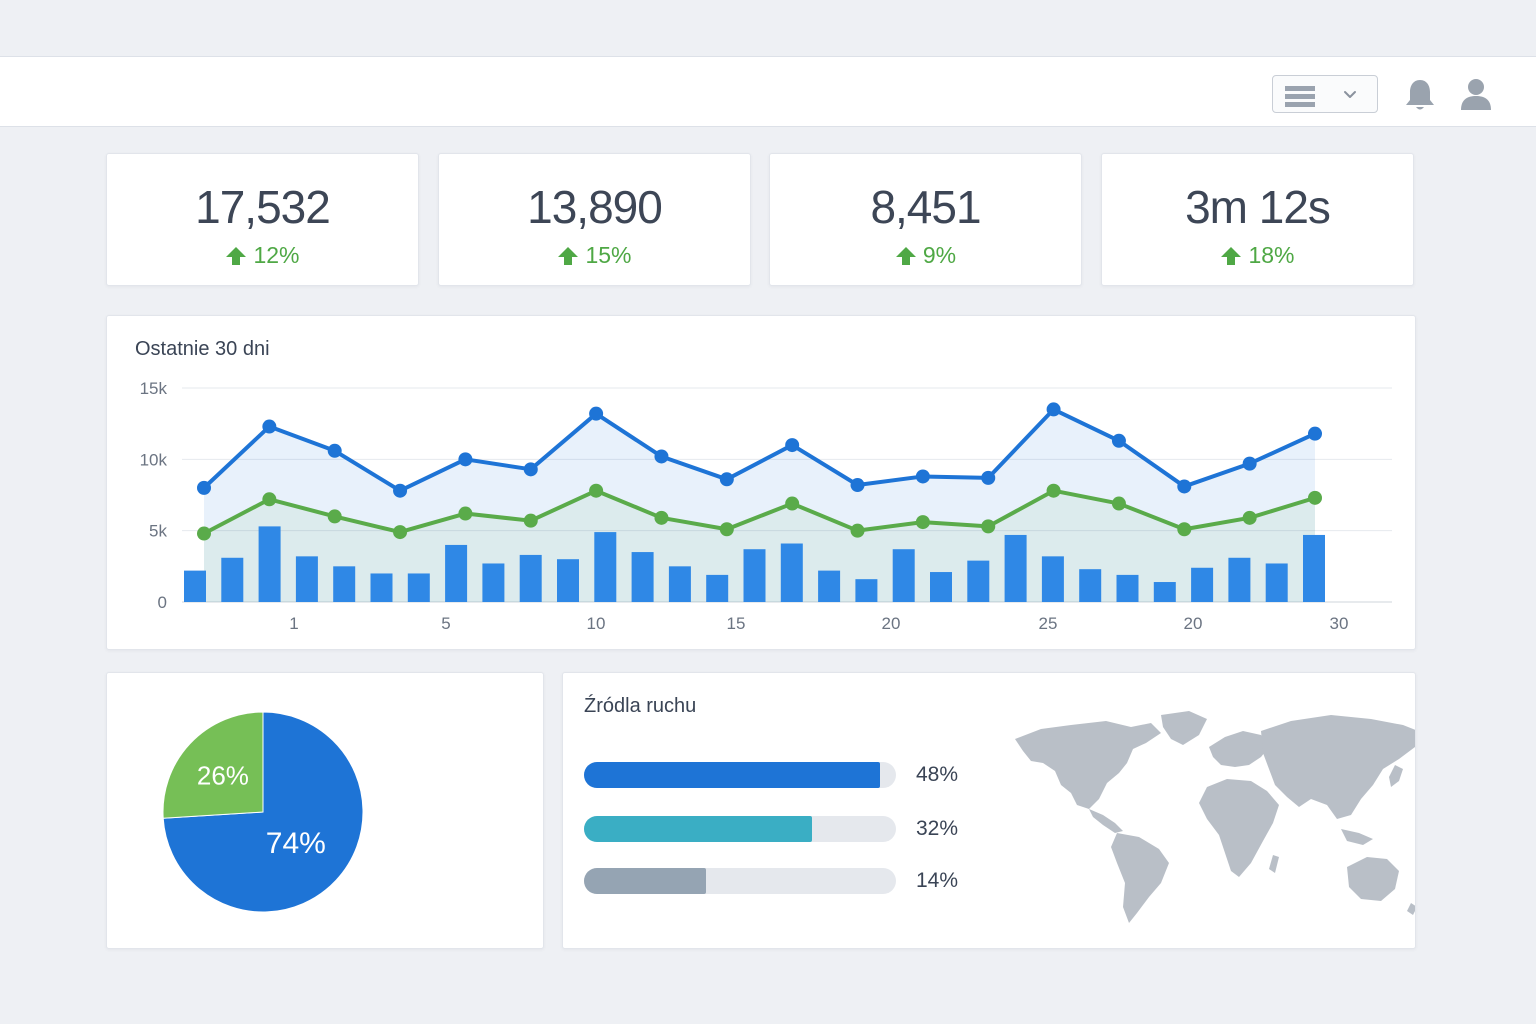 The height and width of the screenshot is (1024, 1536). What do you see at coordinates (768, 91) in the screenshot?
I see `top-bar` at bounding box center [768, 91].